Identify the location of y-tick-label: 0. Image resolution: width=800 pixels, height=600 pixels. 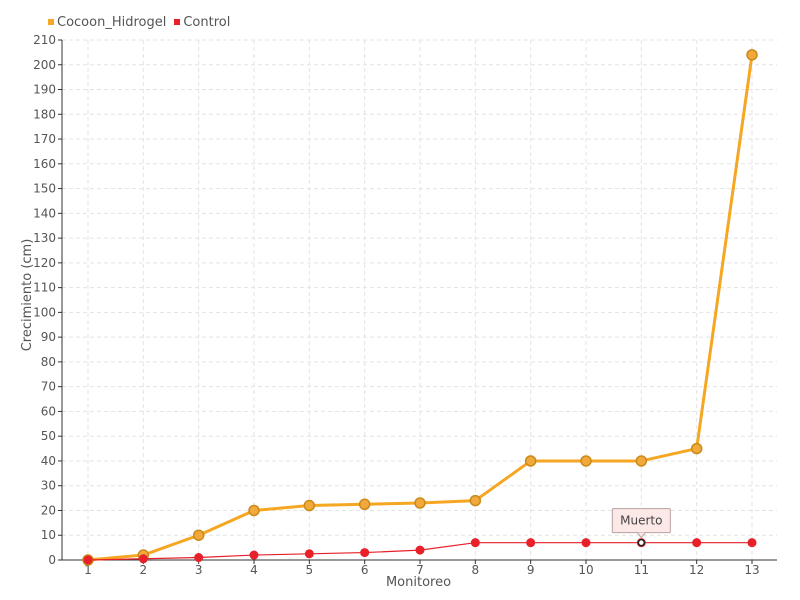
(52, 560).